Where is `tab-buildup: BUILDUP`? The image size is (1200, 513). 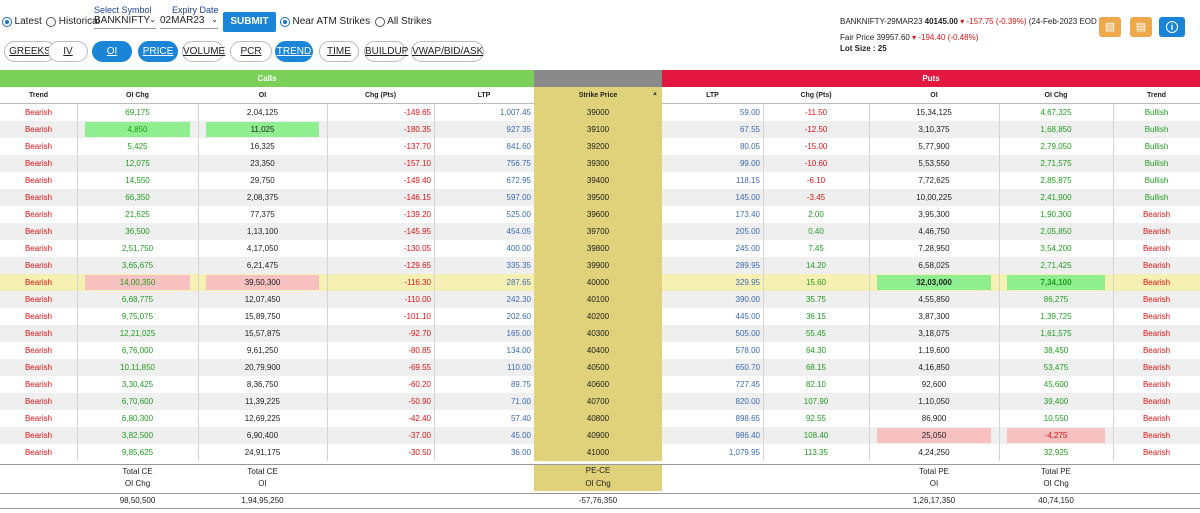 tab-buildup: BUILDUP is located at coordinates (386, 51).